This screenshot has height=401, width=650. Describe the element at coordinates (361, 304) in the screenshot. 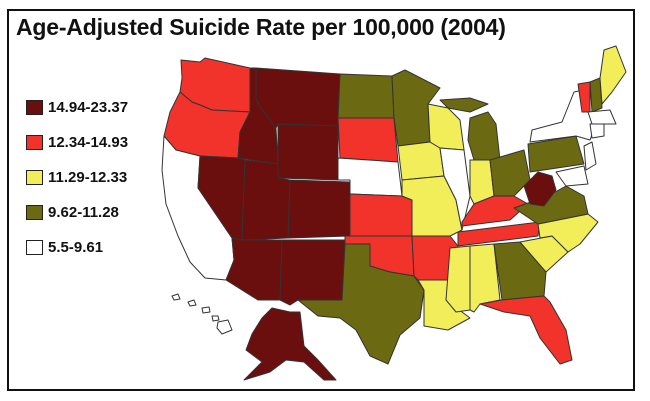

I see `state-texas` at that location.